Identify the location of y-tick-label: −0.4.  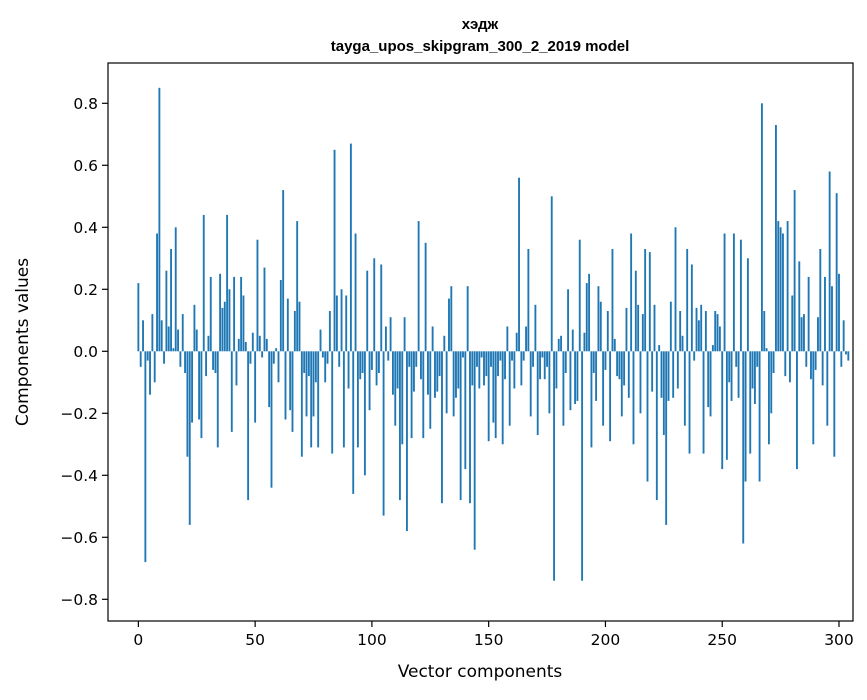
(79, 476).